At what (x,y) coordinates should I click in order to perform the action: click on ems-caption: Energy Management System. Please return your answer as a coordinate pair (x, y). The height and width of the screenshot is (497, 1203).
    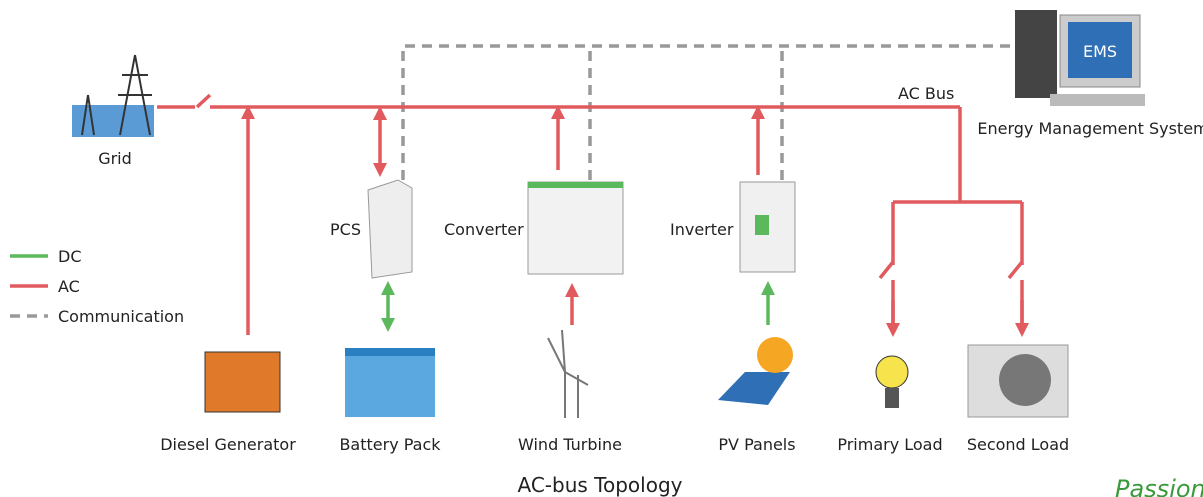
    Looking at the image, I should click on (1090, 128).